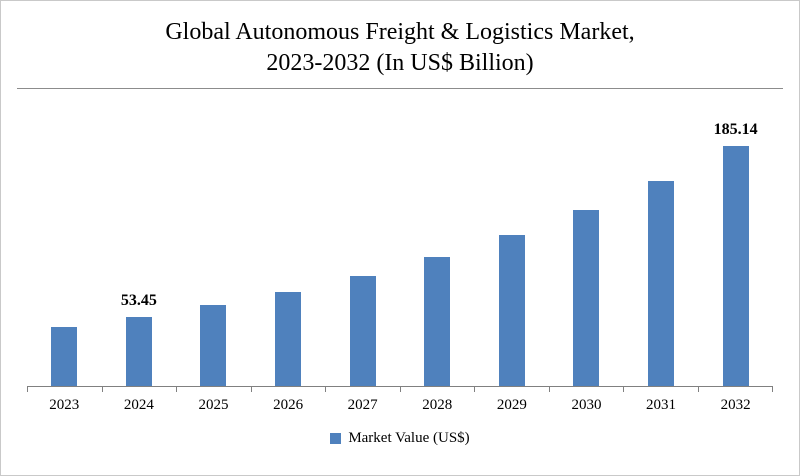  I want to click on bar-slot-2032: 185.14, so click(735, 238).